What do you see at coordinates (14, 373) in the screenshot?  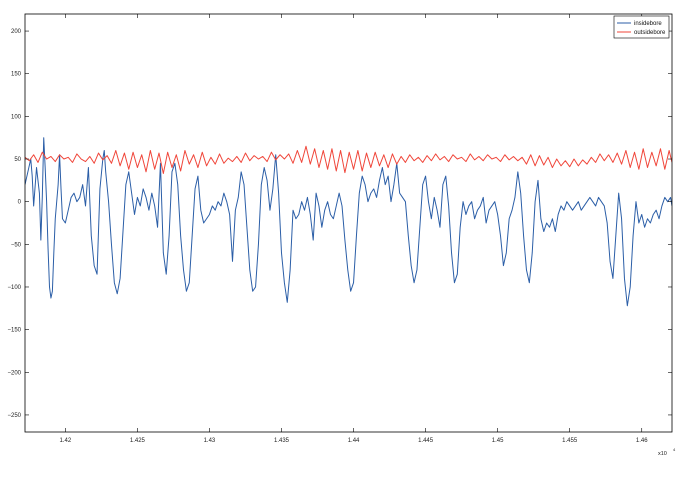 I see `y-tick-label: −200` at bounding box center [14, 373].